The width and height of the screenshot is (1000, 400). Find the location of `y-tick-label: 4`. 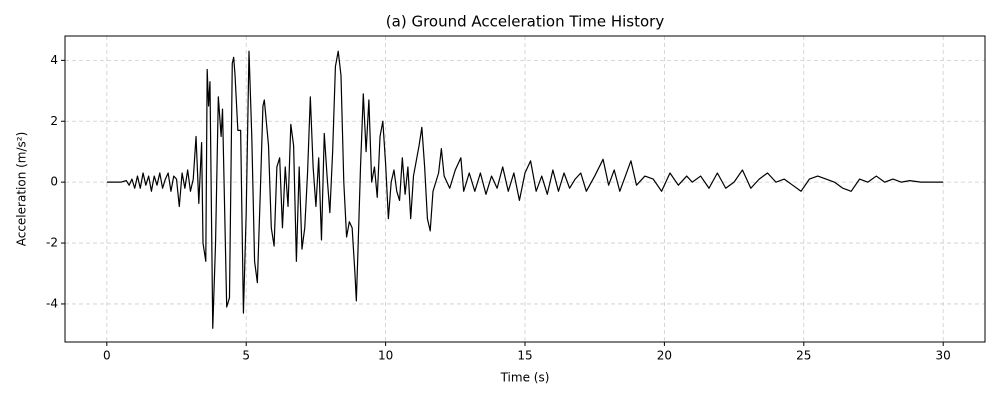

y-tick-label: 4 is located at coordinates (54, 60).